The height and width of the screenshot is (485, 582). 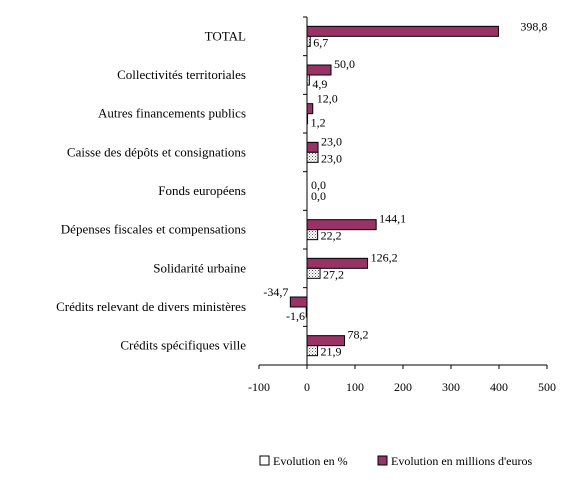 I want to click on data-label-percent: 27,2, so click(x=333, y=274).